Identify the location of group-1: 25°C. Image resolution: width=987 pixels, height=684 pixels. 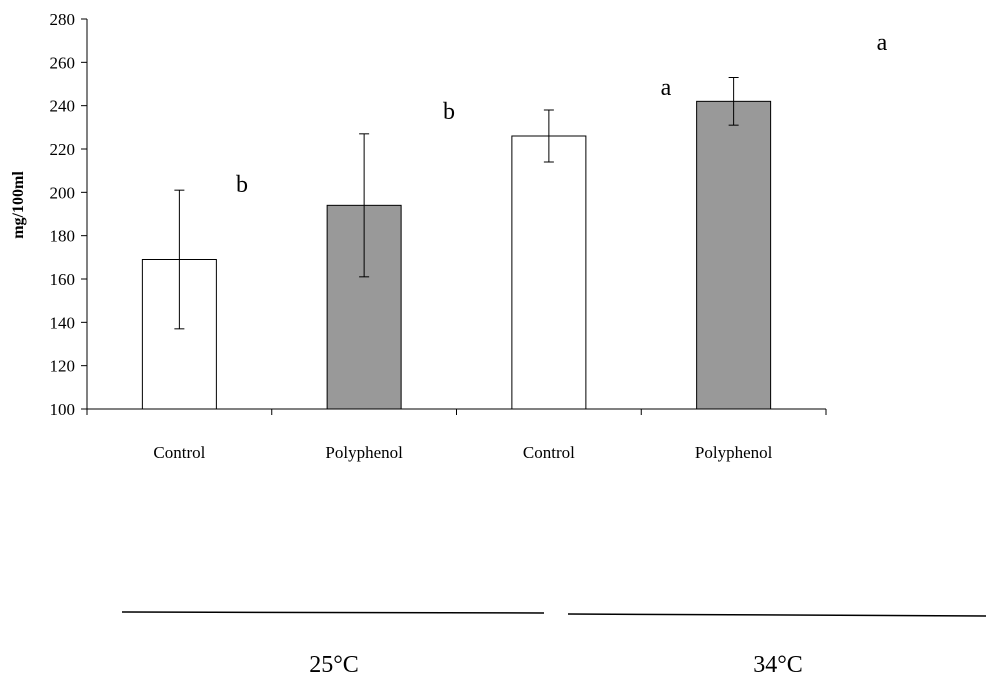
(333, 644).